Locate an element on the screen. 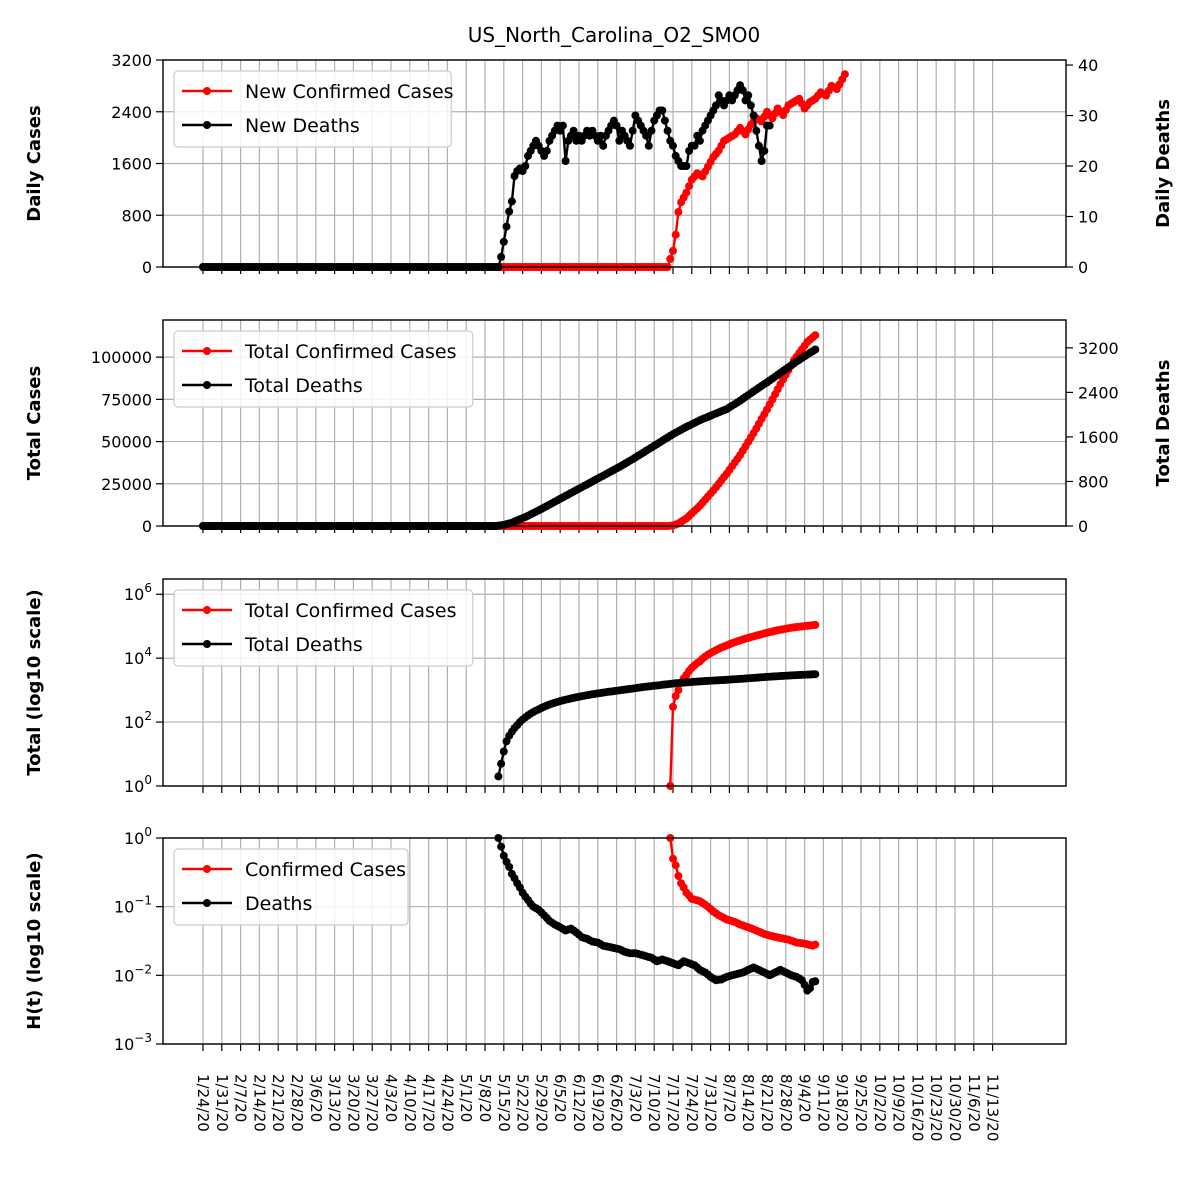 Image resolution: width=1200 pixels, height=1200 pixels. x-tick-label: 2/21/20 is located at coordinates (278, 1103).